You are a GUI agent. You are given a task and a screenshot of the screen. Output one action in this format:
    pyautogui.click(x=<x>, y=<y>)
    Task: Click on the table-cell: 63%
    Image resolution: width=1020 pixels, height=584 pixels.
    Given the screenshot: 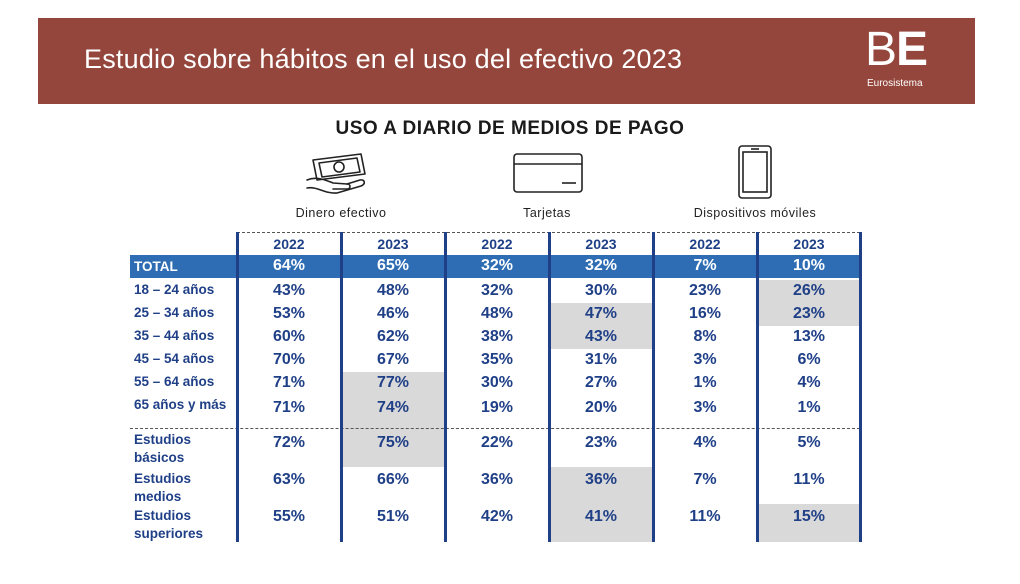 What is the action you would take?
    pyautogui.click(x=289, y=479)
    